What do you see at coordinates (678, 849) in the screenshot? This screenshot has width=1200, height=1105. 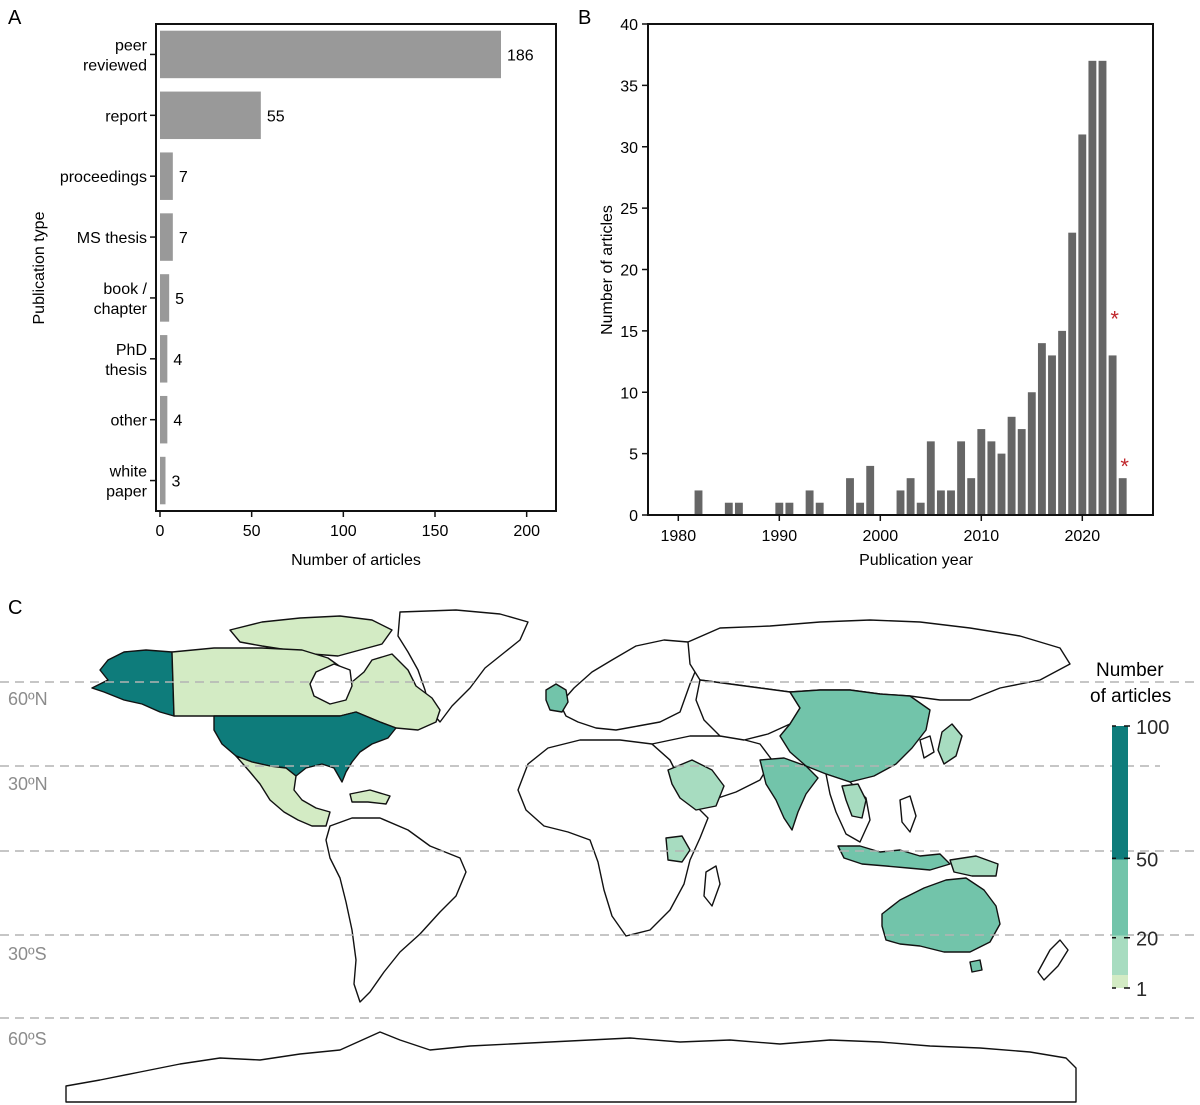 I see `kenya` at bounding box center [678, 849].